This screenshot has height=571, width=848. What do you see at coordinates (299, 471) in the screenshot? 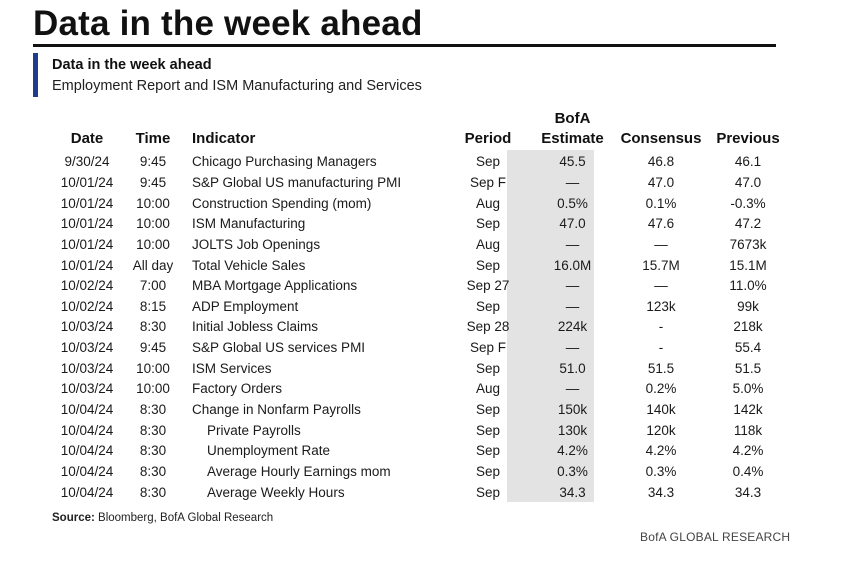
I see `cell-indicator: Average Hourly Earnings mom` at bounding box center [299, 471].